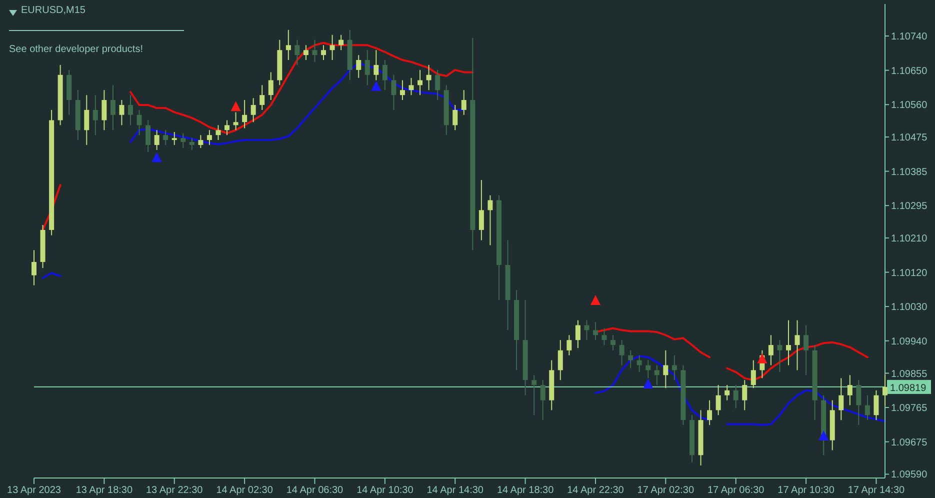 Image resolution: width=935 pixels, height=498 pixels. I want to click on chart-title: EURUSD,M15, so click(53, 10).